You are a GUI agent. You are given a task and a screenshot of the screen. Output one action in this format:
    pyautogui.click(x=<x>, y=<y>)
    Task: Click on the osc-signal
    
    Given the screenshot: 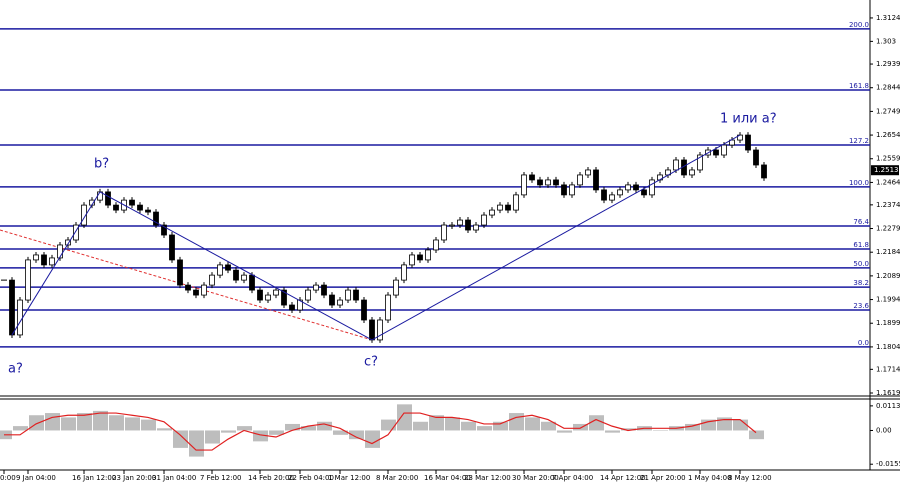 What is the action you would take?
    pyautogui.click(x=380, y=431)
    